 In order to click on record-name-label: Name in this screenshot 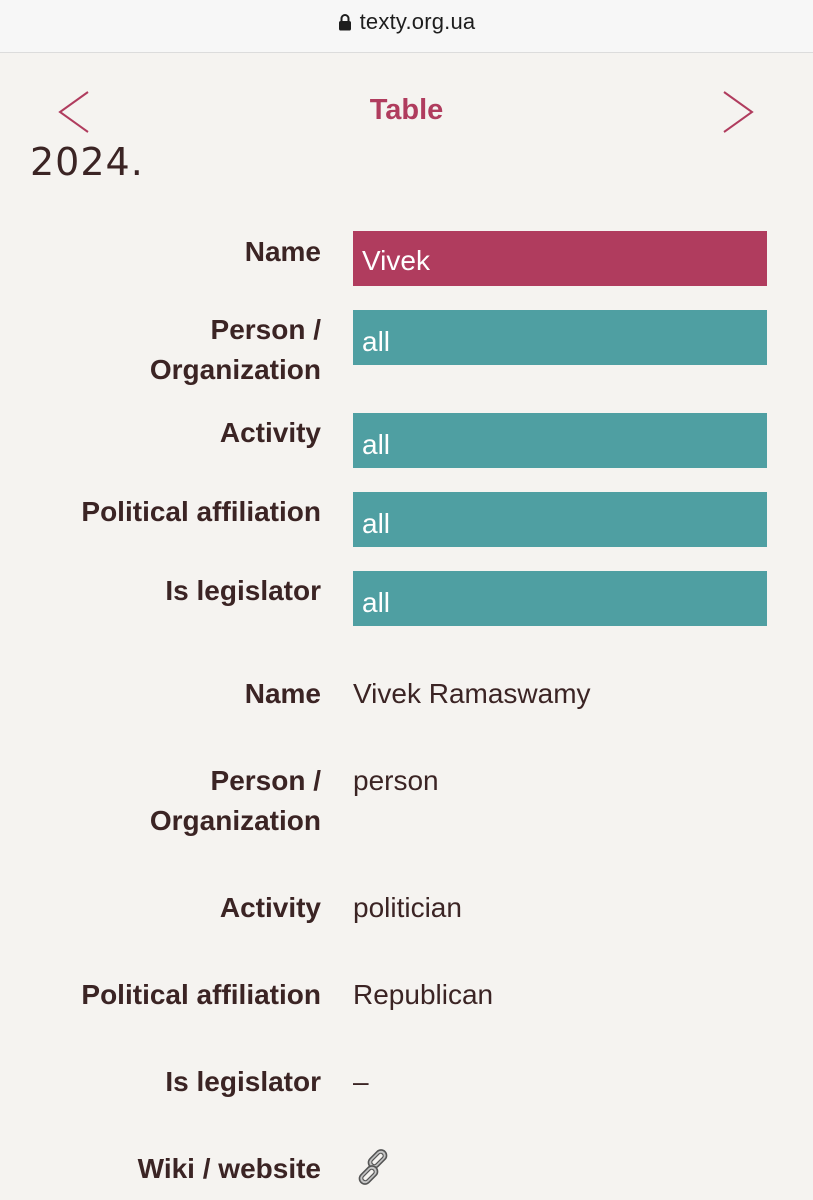, I will do `click(282, 693)`.